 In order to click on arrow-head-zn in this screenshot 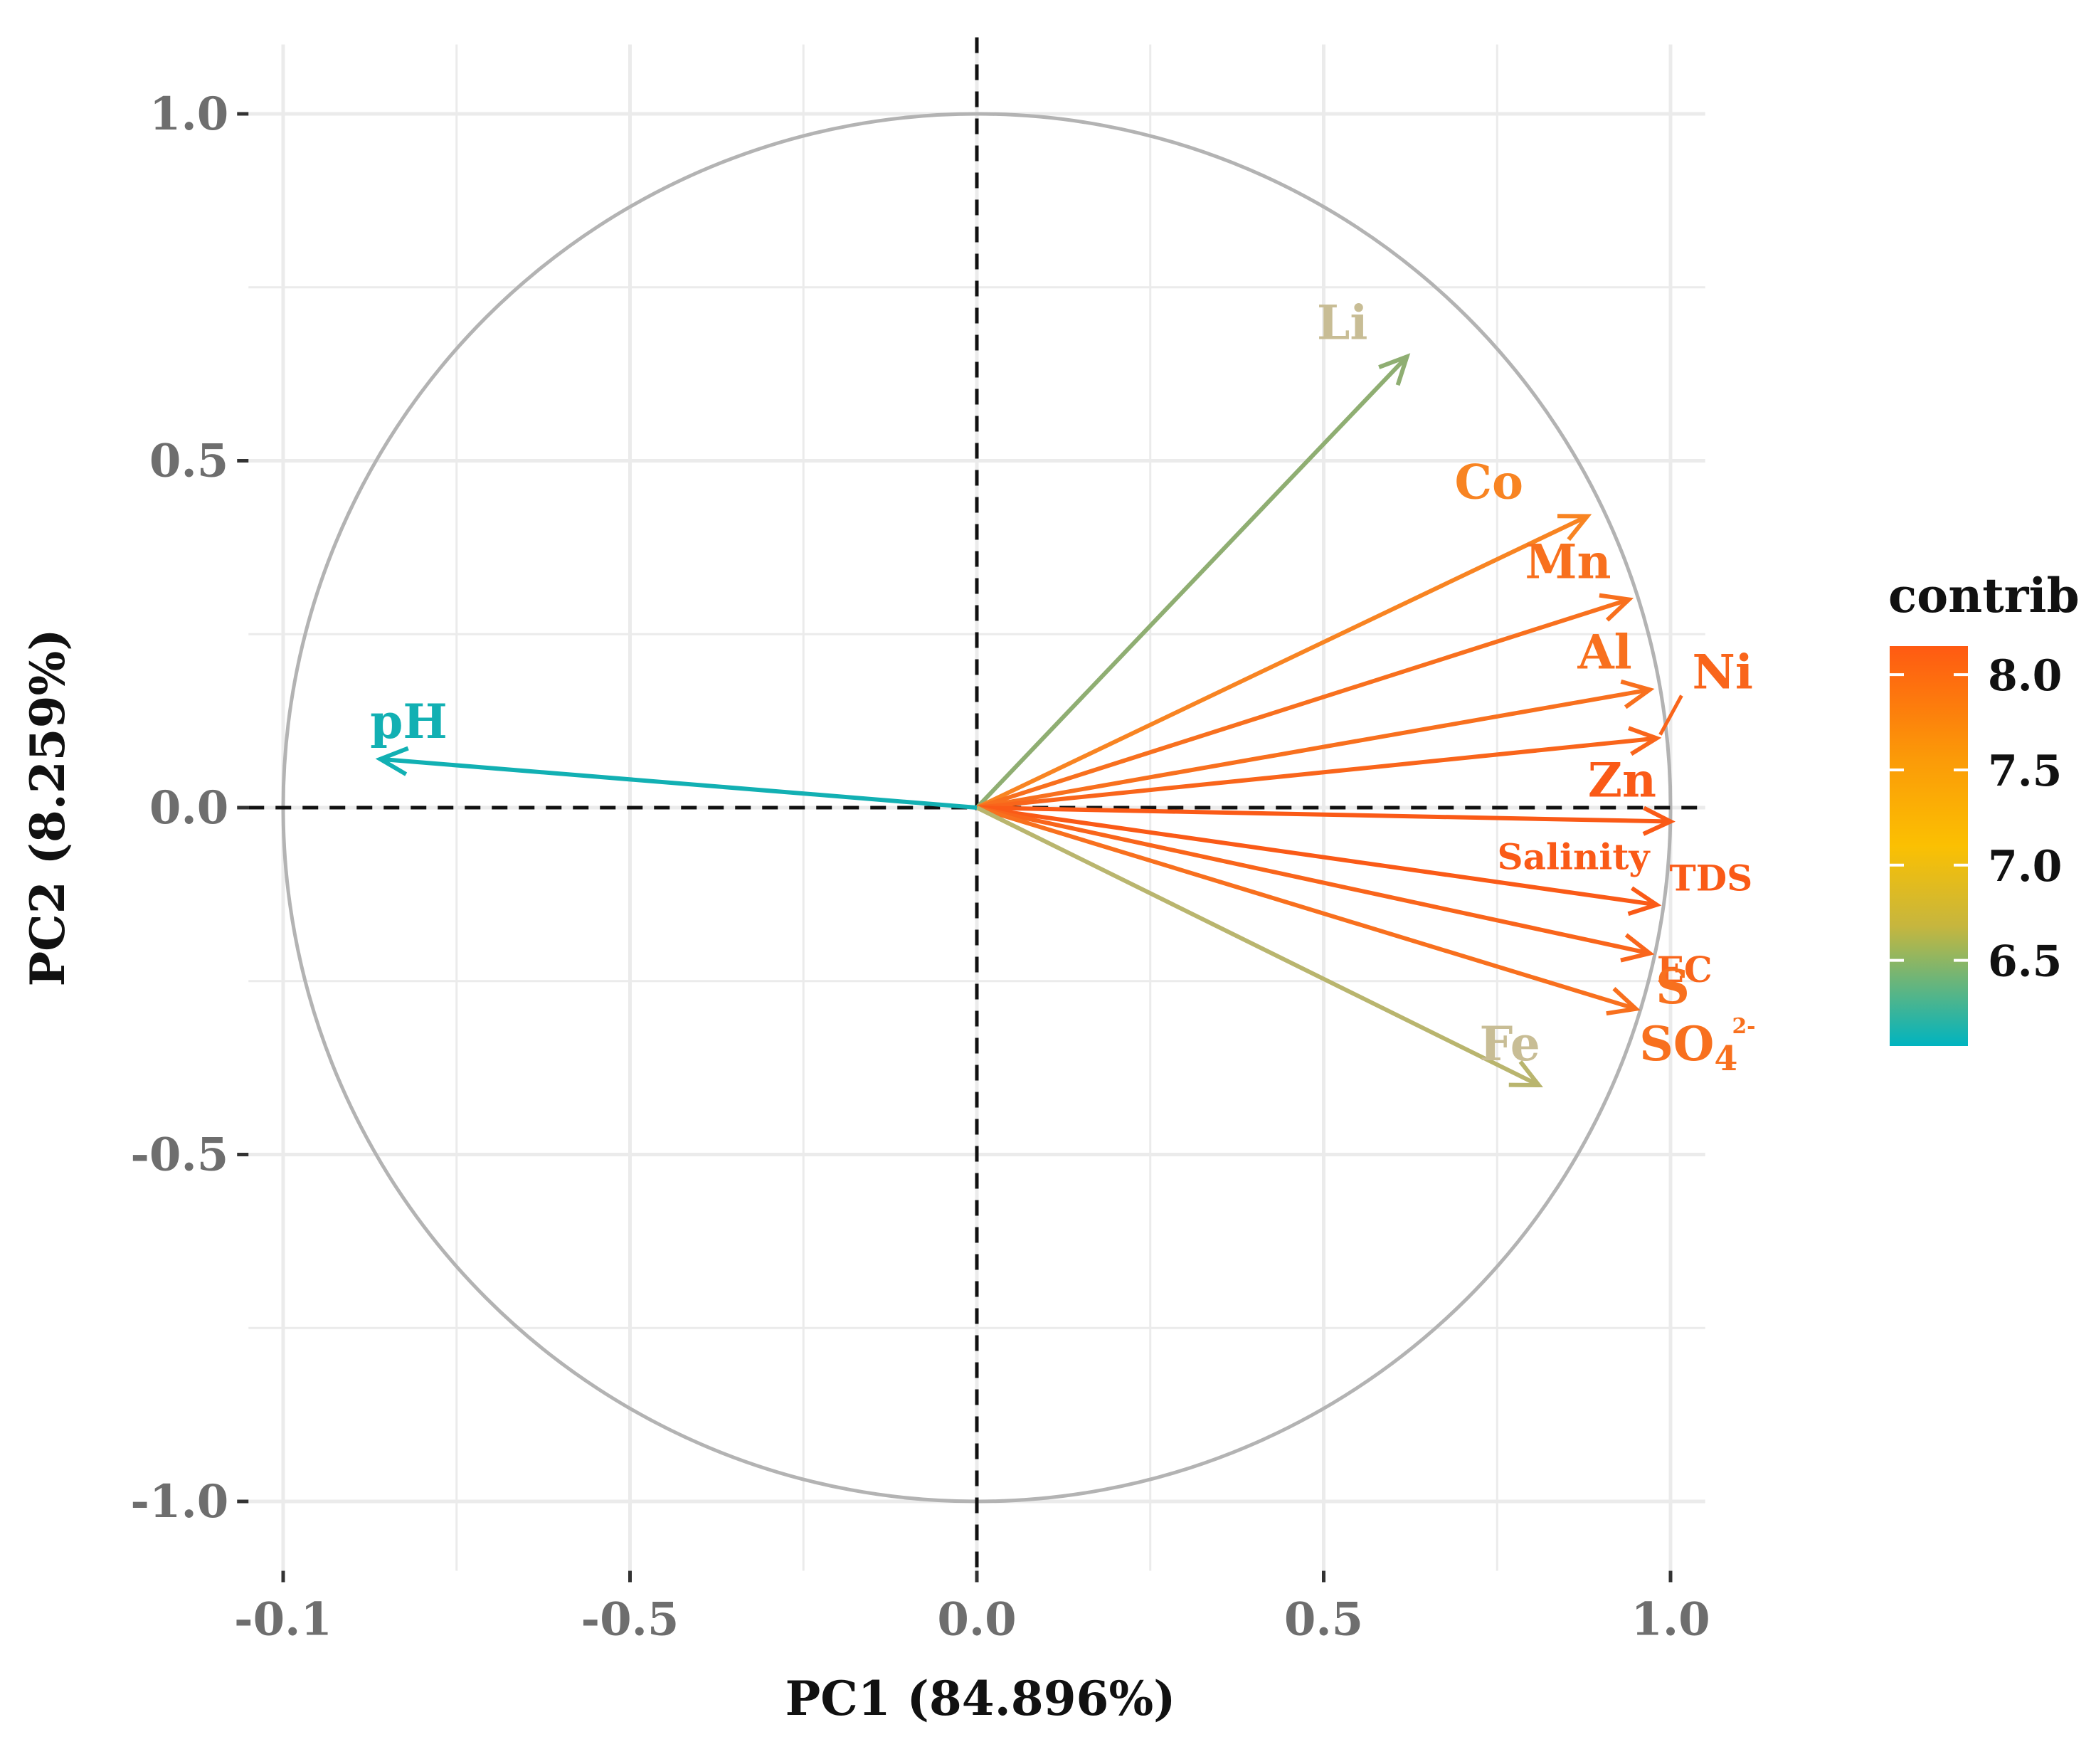, I will do `click(1659, 821)`.